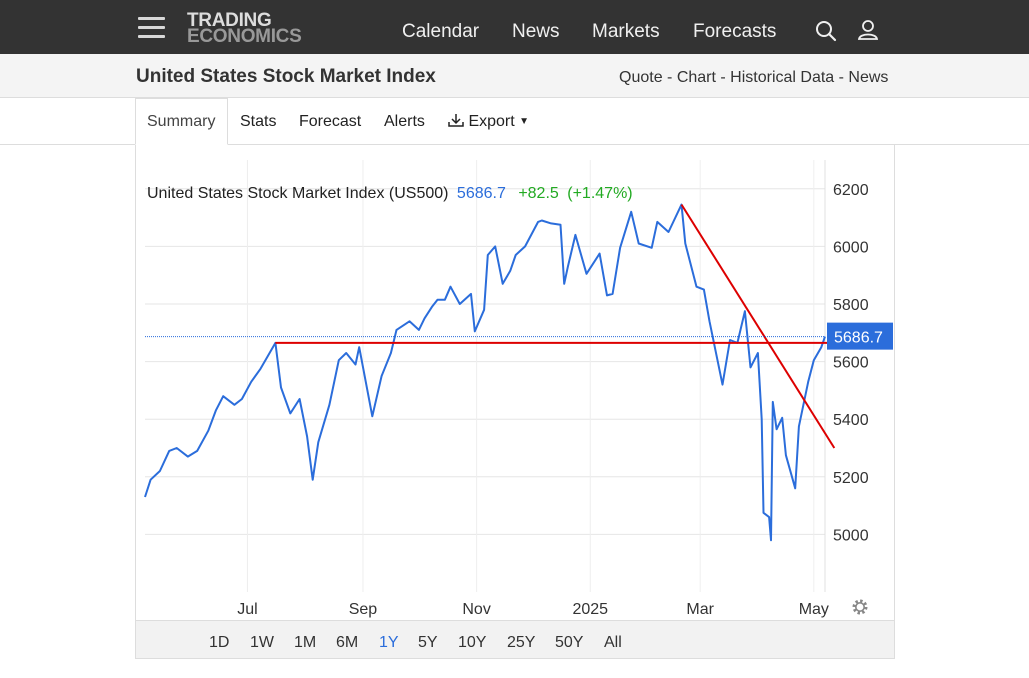 The width and height of the screenshot is (1029, 678). Describe the element at coordinates (569, 642) in the screenshot. I see `range-50y: 50Y` at that location.